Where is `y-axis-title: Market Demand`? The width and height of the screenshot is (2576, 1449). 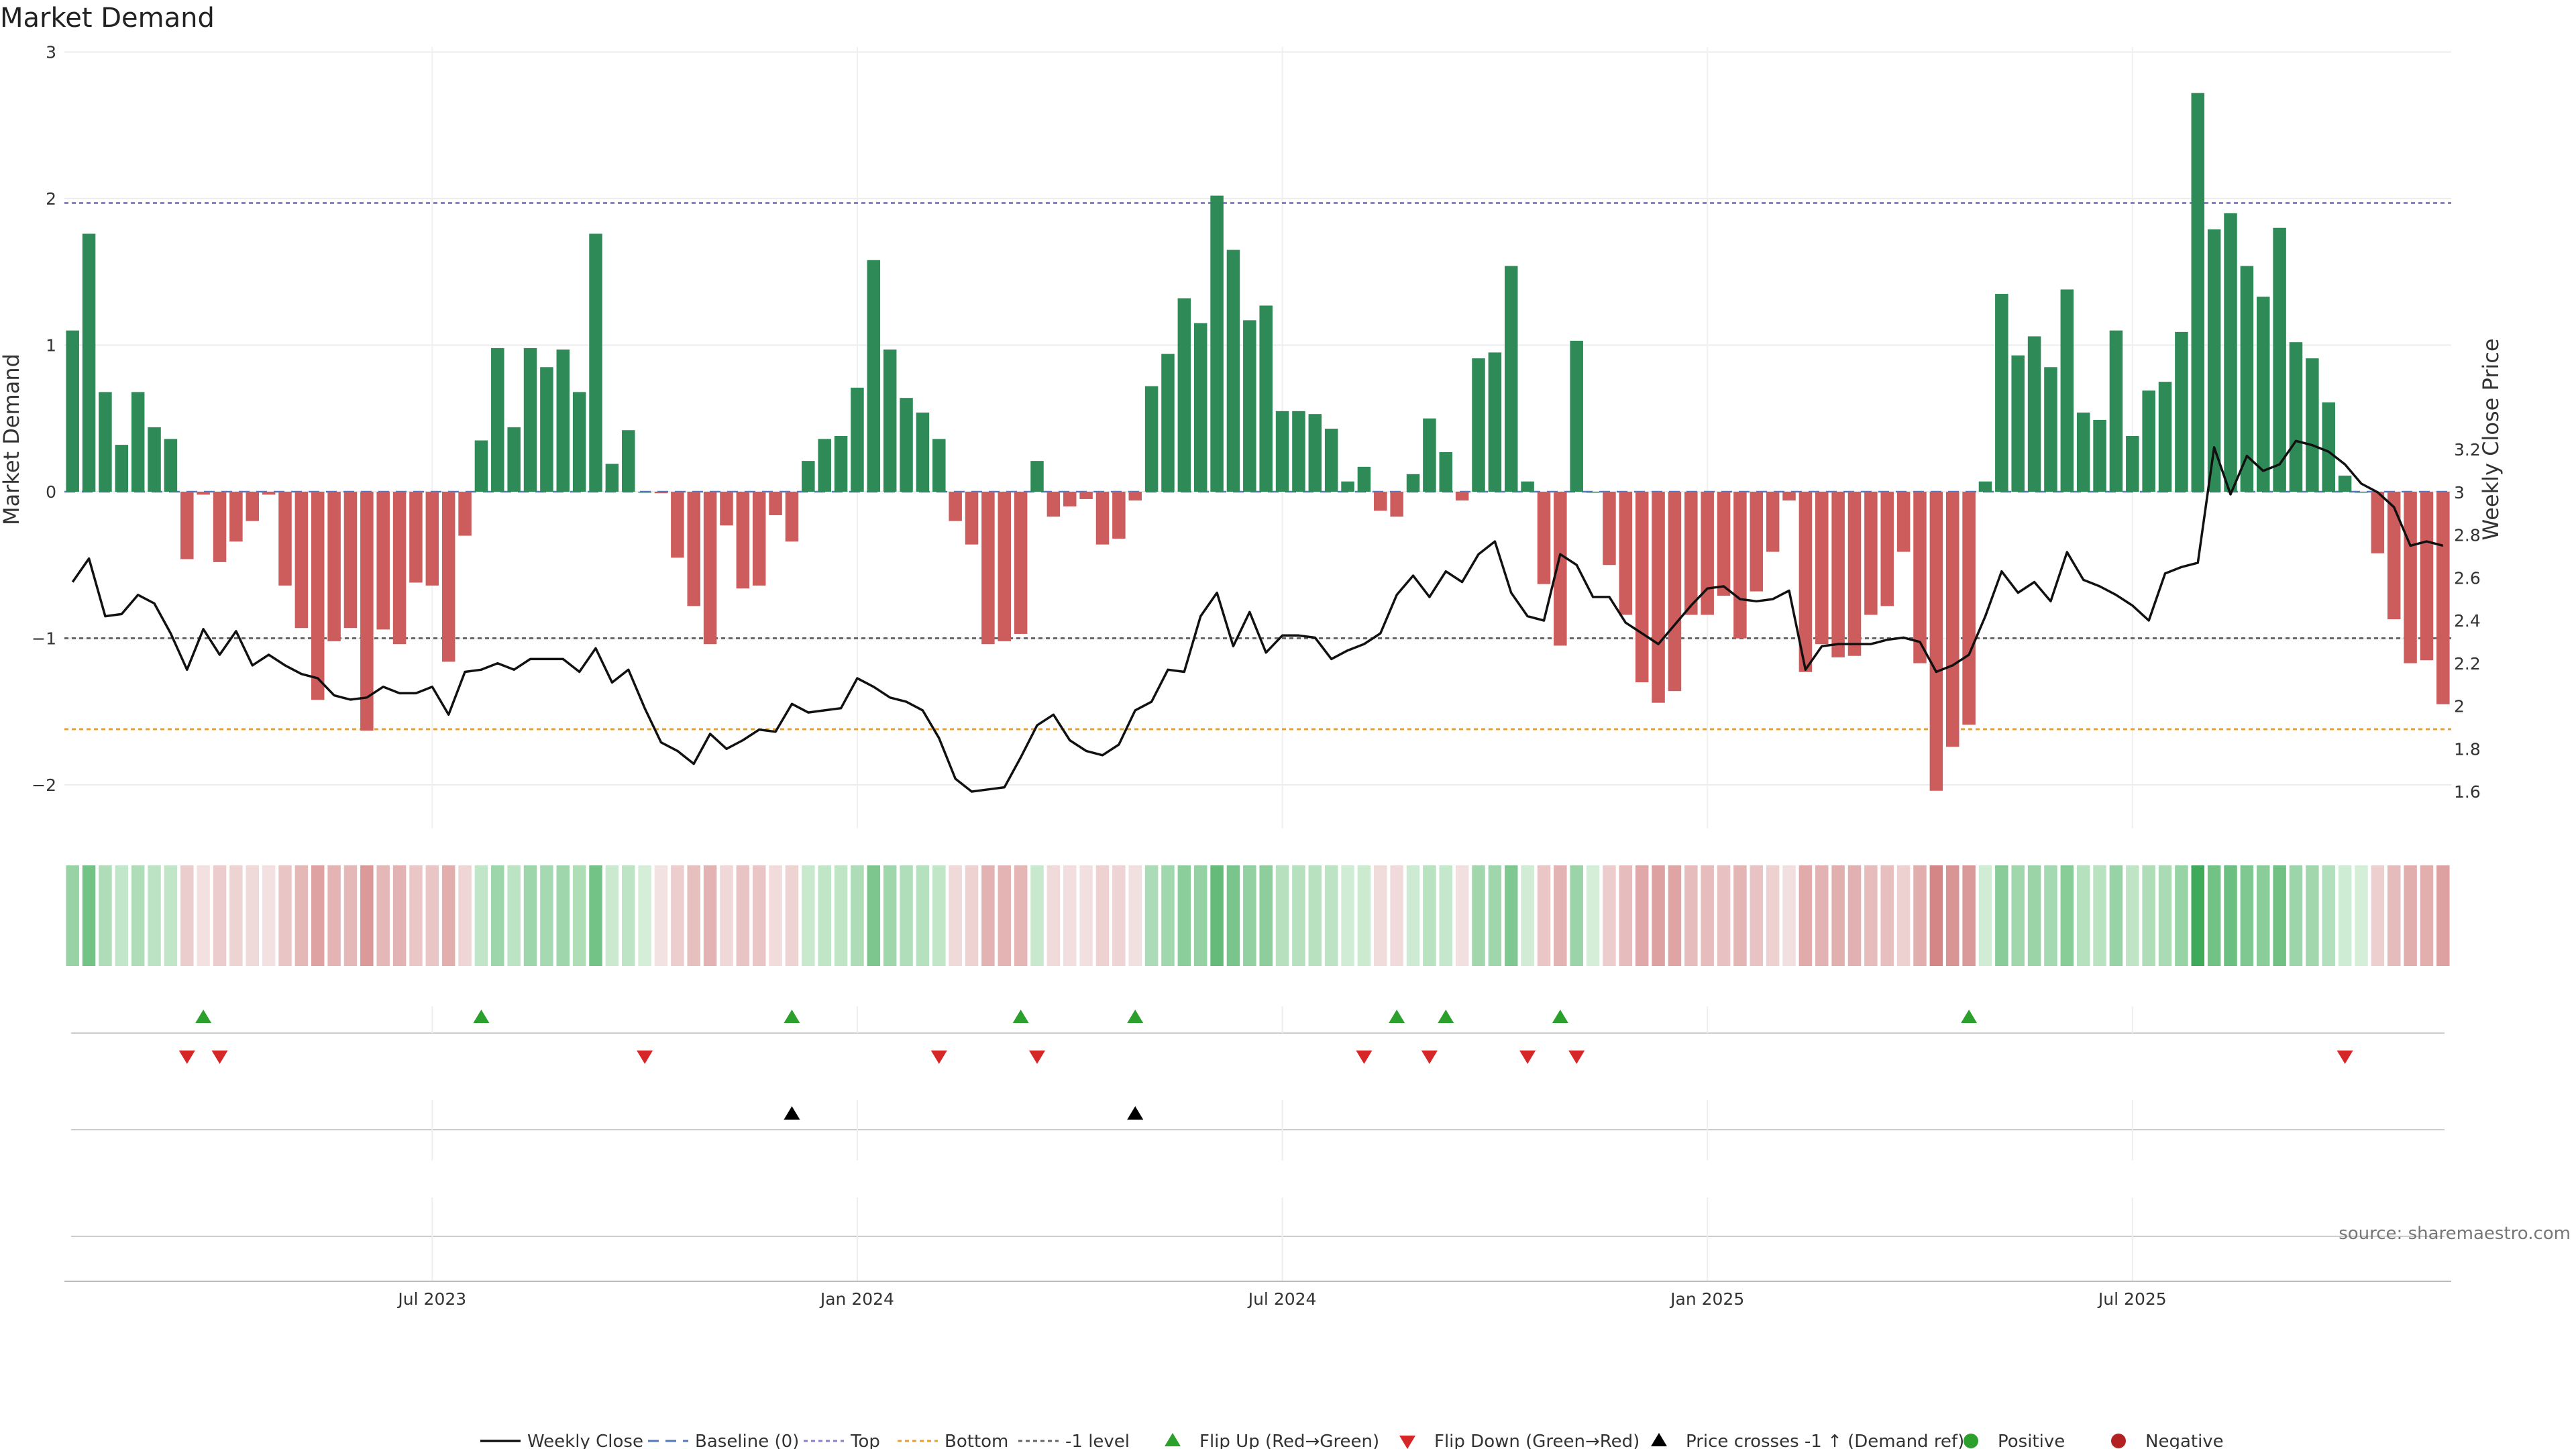
y-axis-title: Market Demand is located at coordinates (12, 439).